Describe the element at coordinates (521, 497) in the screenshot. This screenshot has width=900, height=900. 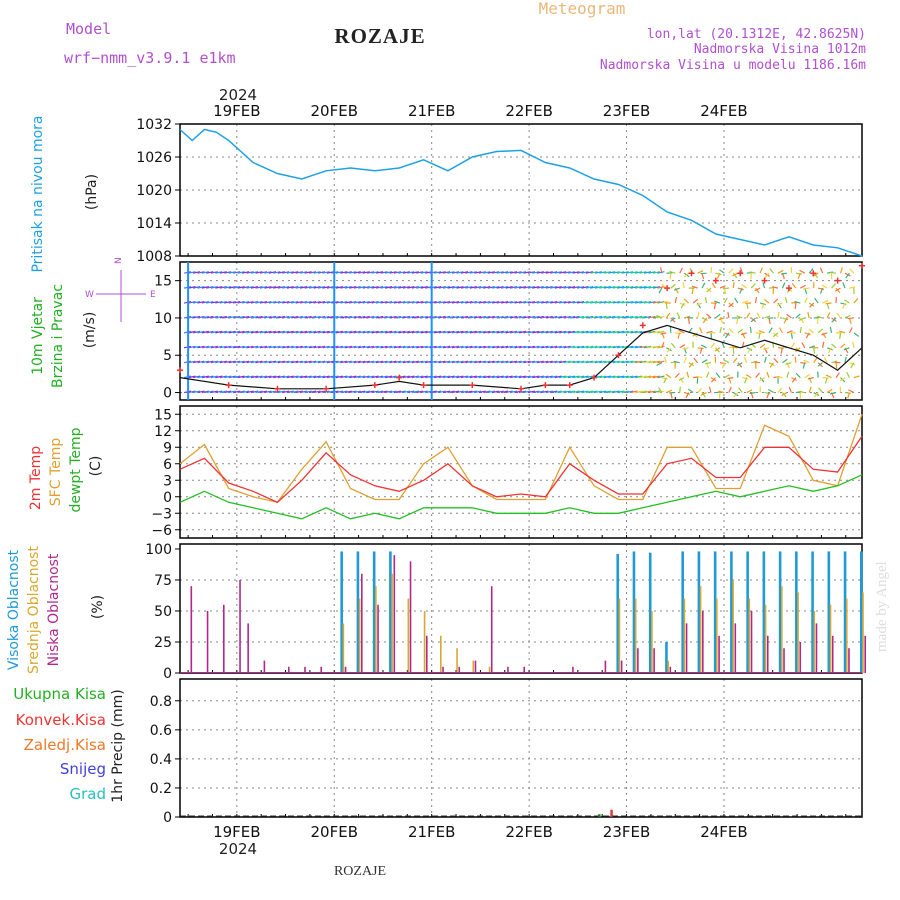
I see `dewpt-line` at that location.